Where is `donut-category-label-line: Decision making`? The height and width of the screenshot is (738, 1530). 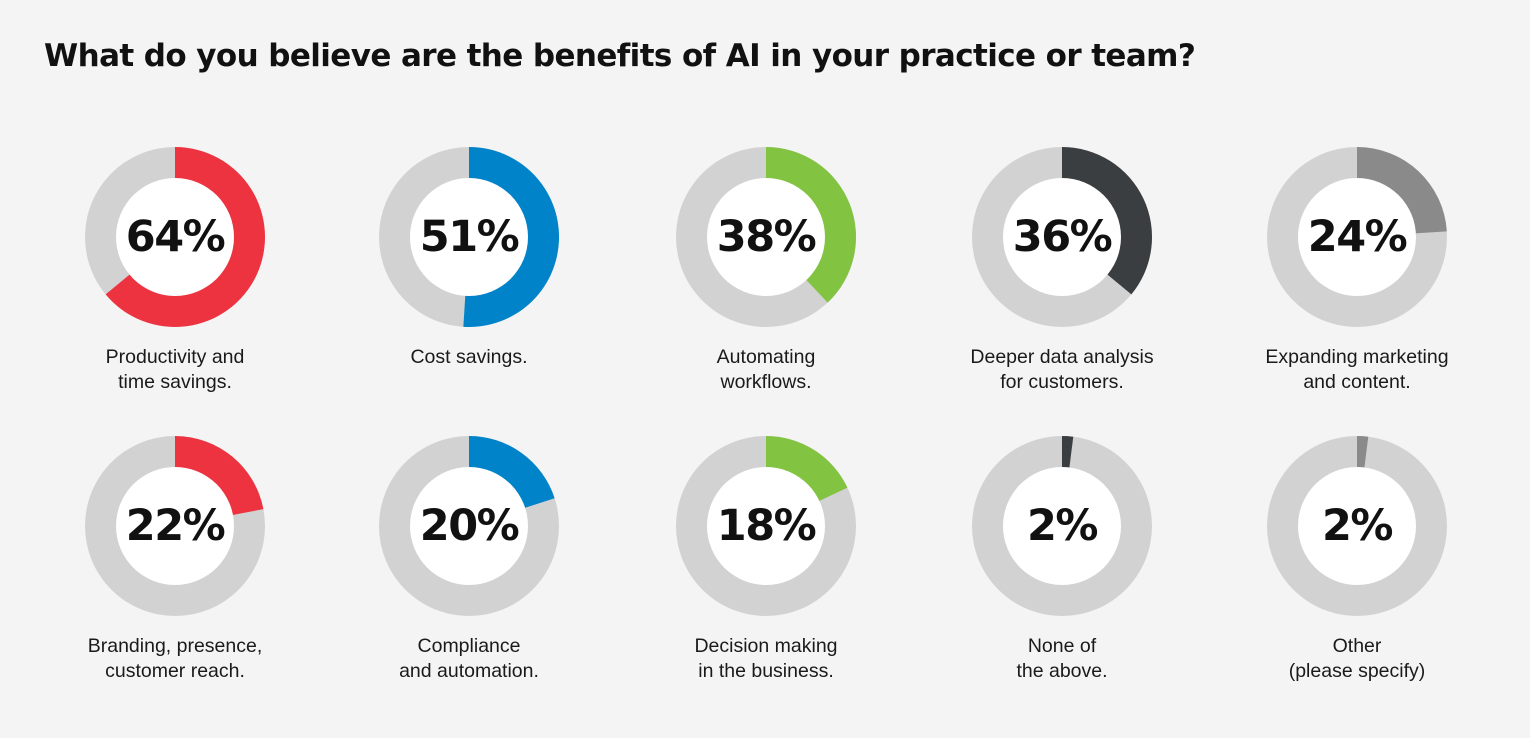
donut-category-label-line: Decision making is located at coordinates (766, 646).